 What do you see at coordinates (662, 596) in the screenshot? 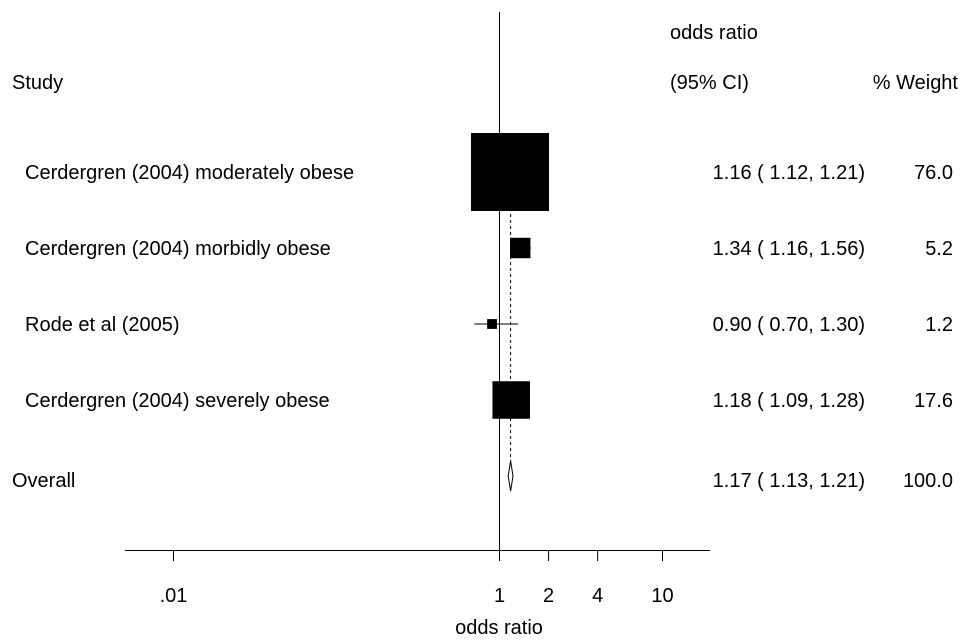
I see `x-tick-label: 10` at bounding box center [662, 596].